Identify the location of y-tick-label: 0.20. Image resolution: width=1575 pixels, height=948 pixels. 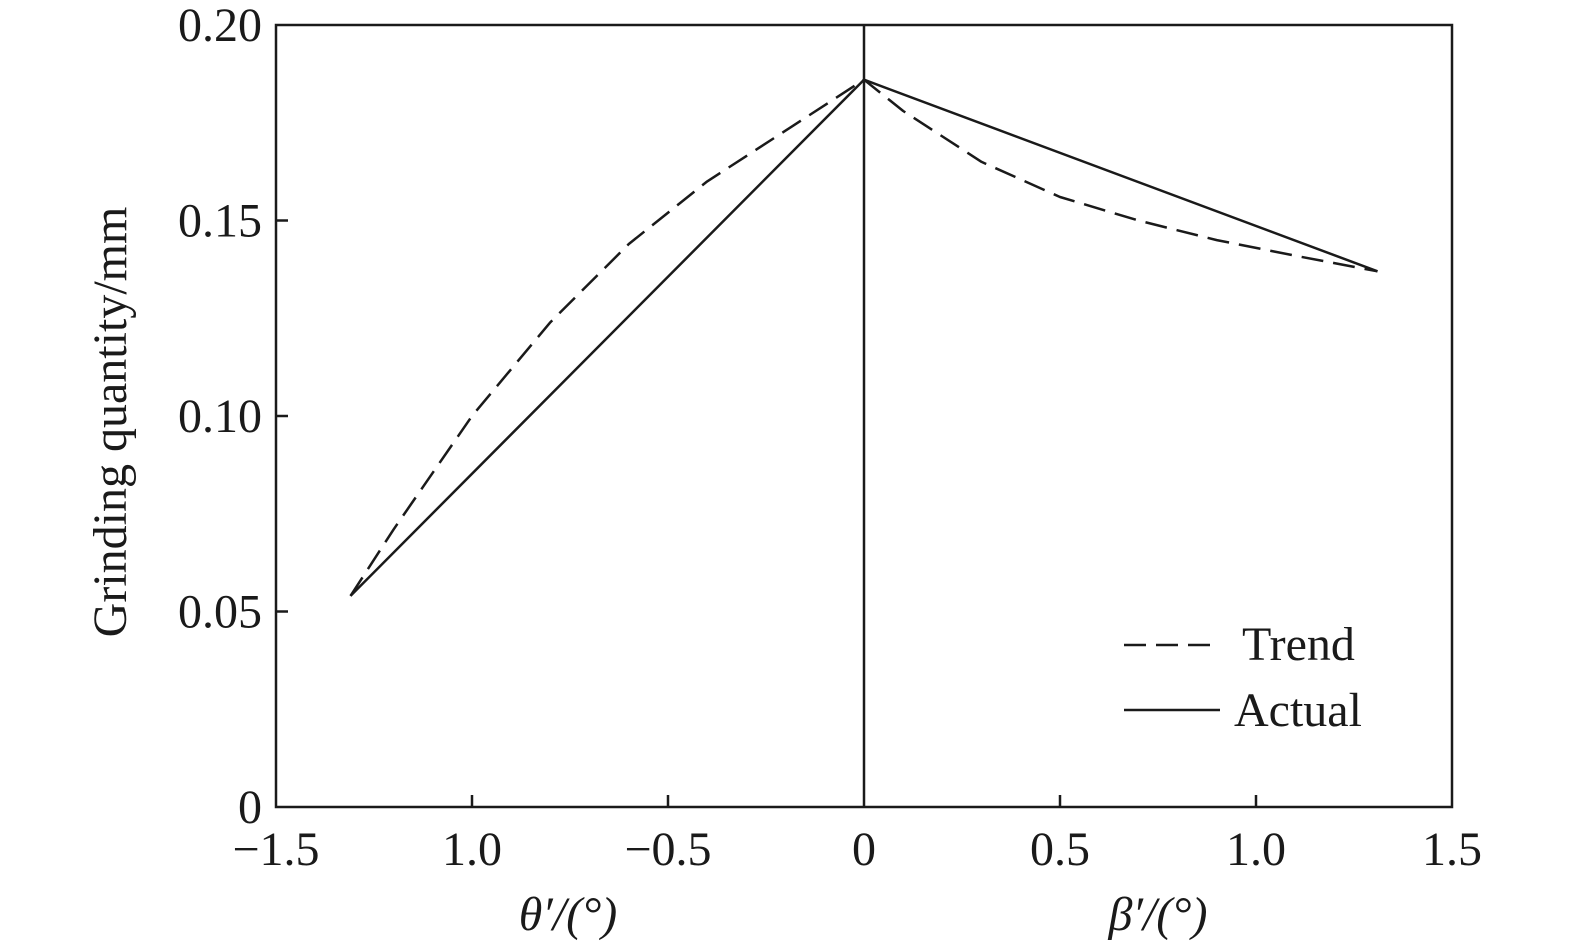
(220, 26).